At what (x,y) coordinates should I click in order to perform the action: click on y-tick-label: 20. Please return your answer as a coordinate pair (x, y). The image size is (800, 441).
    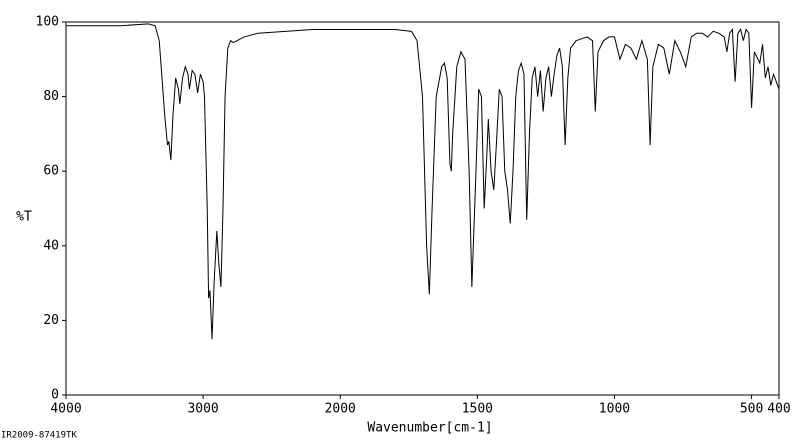
    Looking at the image, I should click on (51, 320).